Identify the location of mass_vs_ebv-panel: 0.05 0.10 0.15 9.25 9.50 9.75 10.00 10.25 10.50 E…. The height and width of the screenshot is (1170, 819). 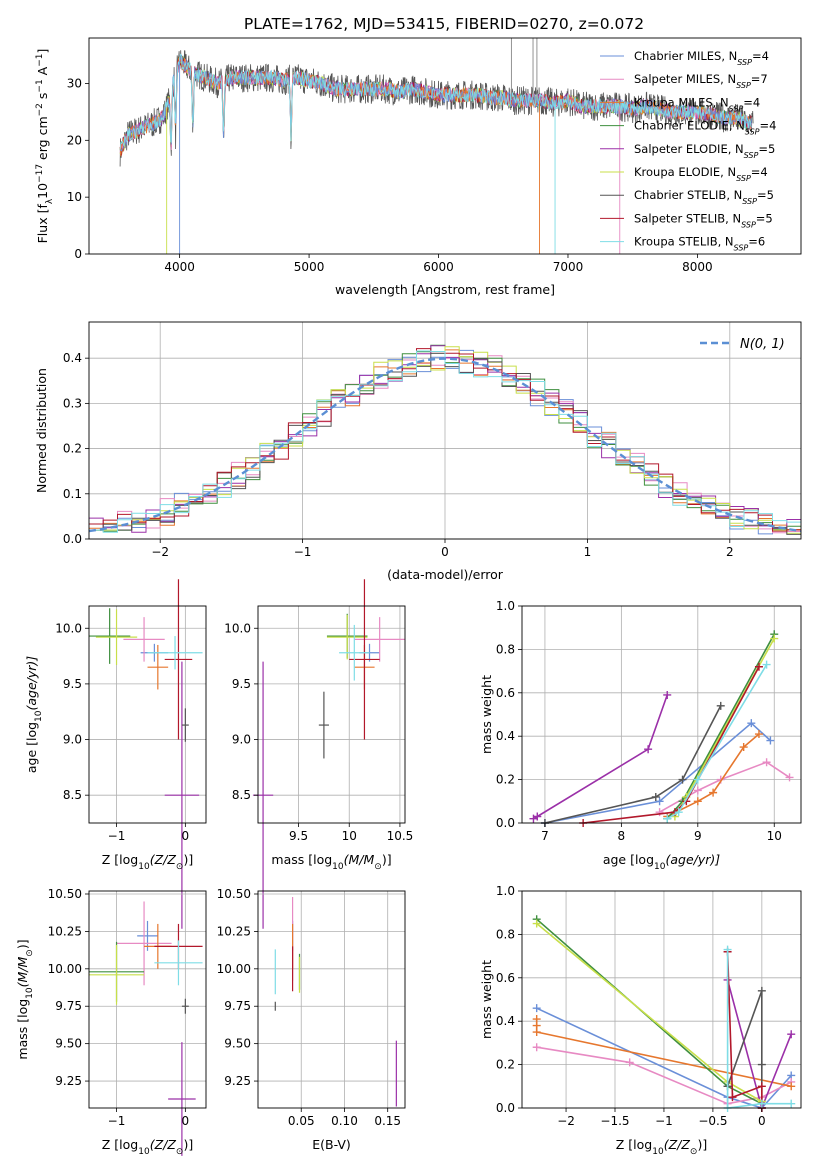
(311, 1019).